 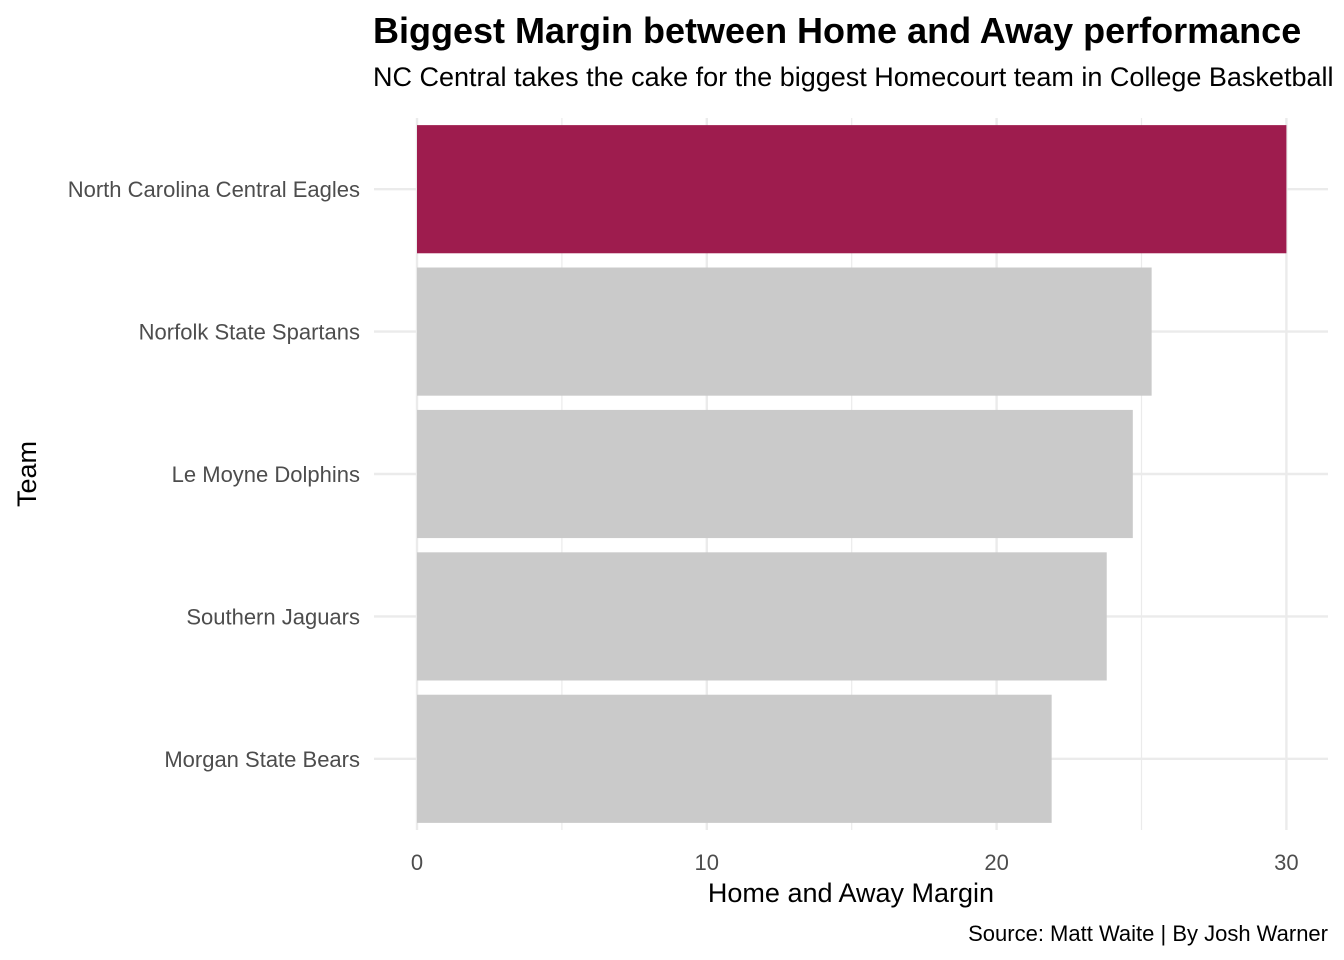 I want to click on x-tick-labels: 0 10 20 30, so click(x=855, y=862).